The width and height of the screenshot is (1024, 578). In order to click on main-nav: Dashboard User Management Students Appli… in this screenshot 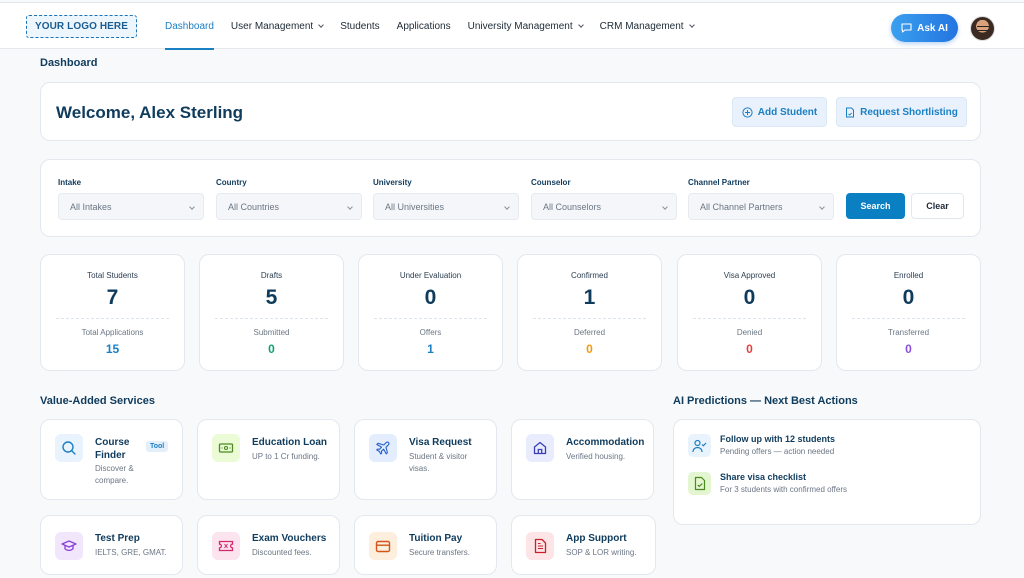, I will do `click(438, 26)`.